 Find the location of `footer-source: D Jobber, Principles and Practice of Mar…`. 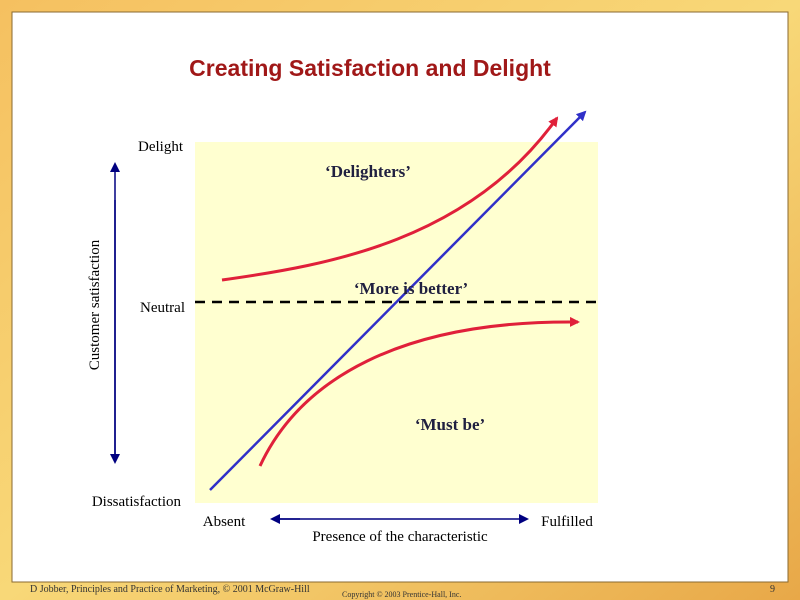

footer-source: D Jobber, Principles and Practice of Mar… is located at coordinates (170, 589).